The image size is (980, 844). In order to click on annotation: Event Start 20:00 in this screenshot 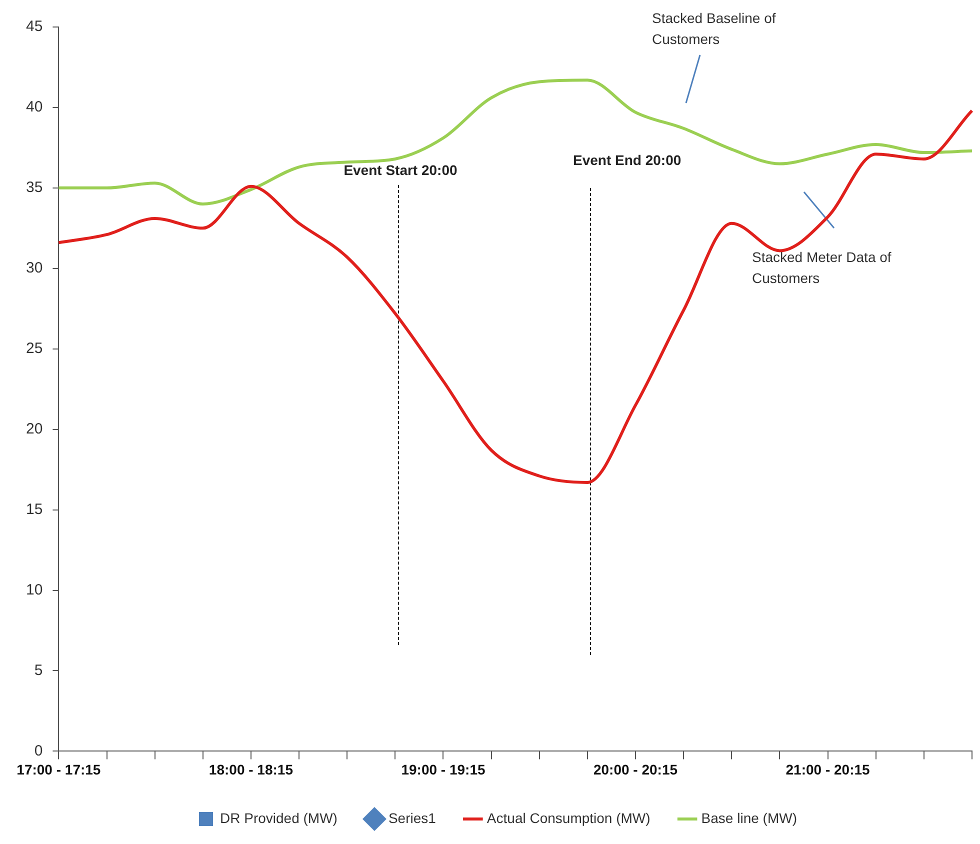, I will do `click(400, 170)`.